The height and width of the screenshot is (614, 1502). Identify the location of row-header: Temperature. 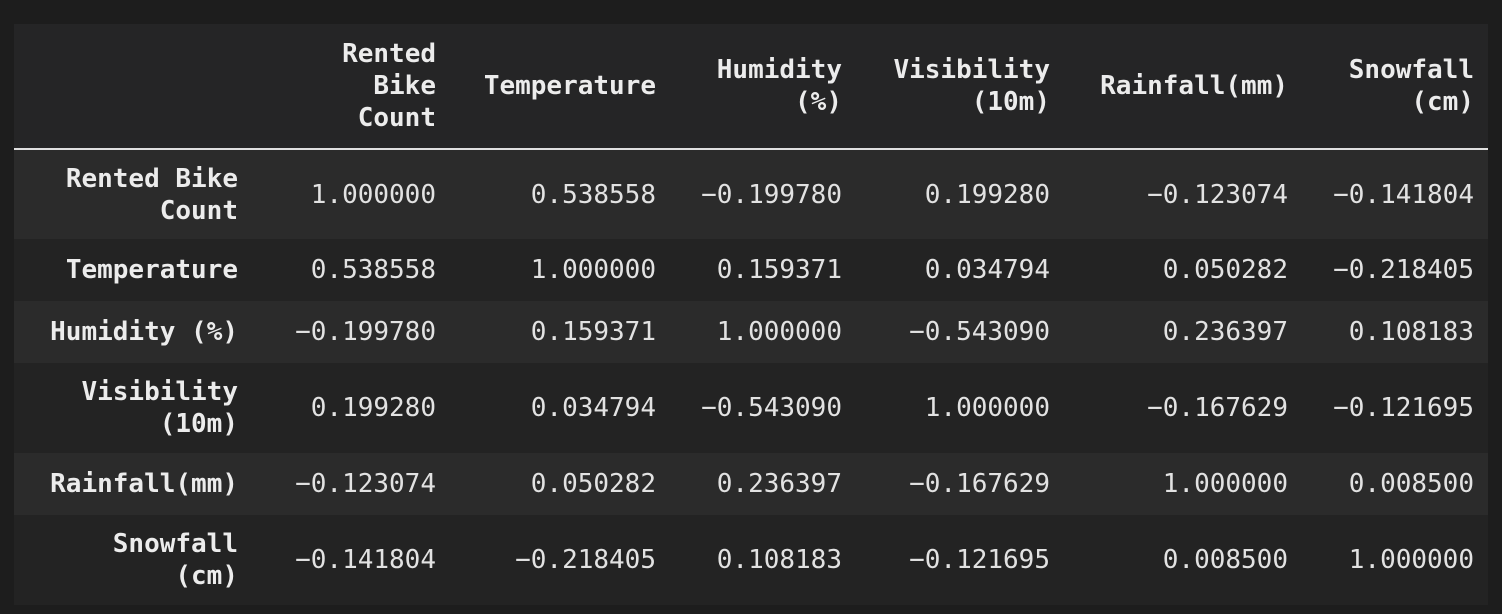
(151, 270).